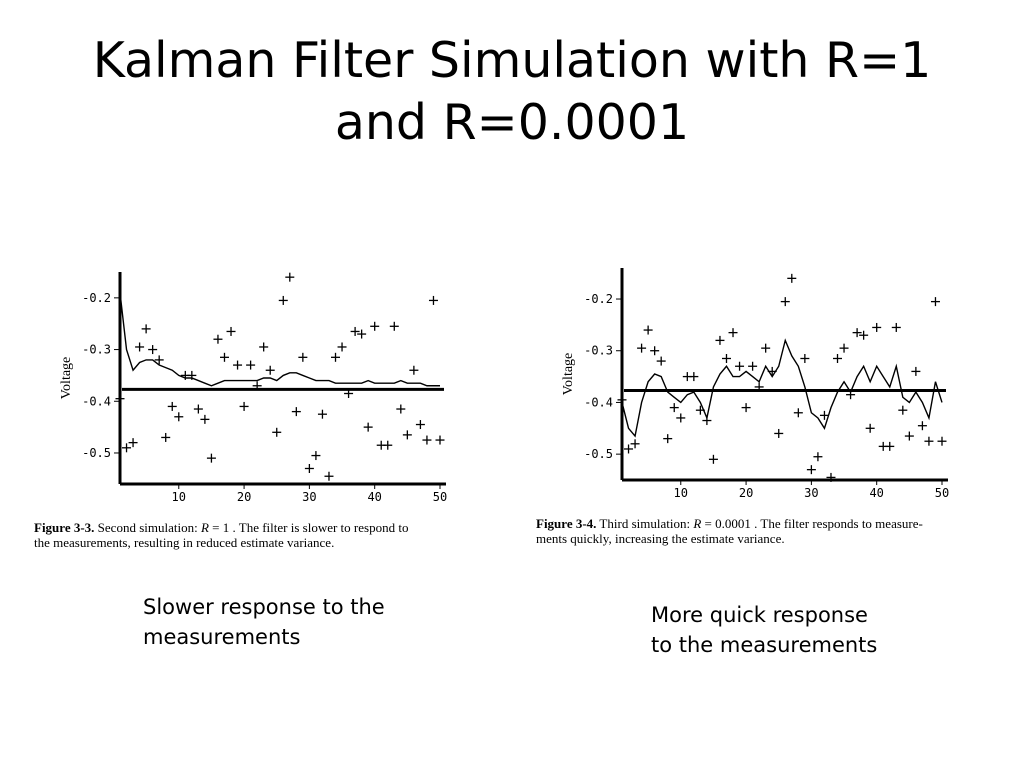 This screenshot has height=768, width=1024. Describe the element at coordinates (147, 527) in the screenshot. I see `caption-text-pre: Second simulation:` at that location.